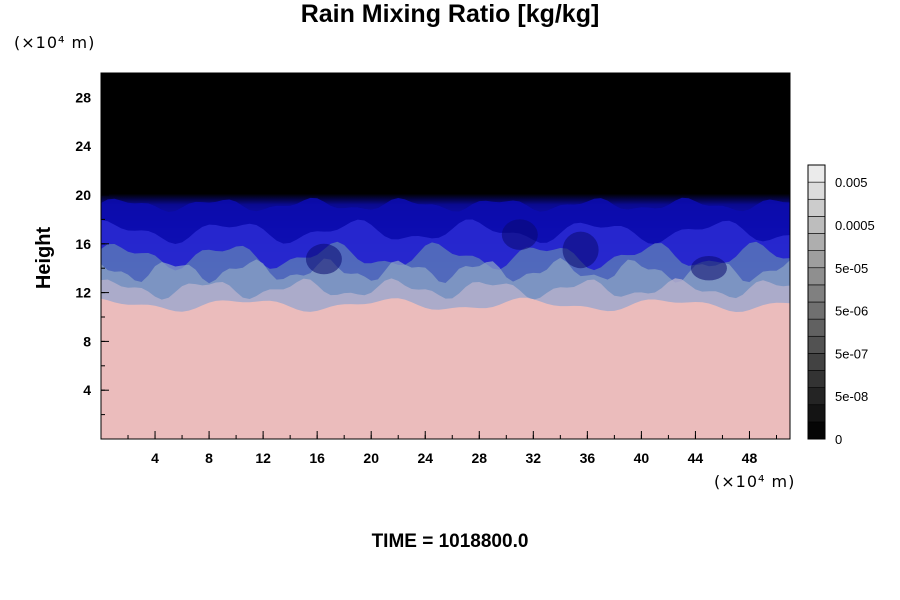 The image size is (900, 600). Describe the element at coordinates (642, 458) in the screenshot. I see `x-tick-label: 40` at that location.